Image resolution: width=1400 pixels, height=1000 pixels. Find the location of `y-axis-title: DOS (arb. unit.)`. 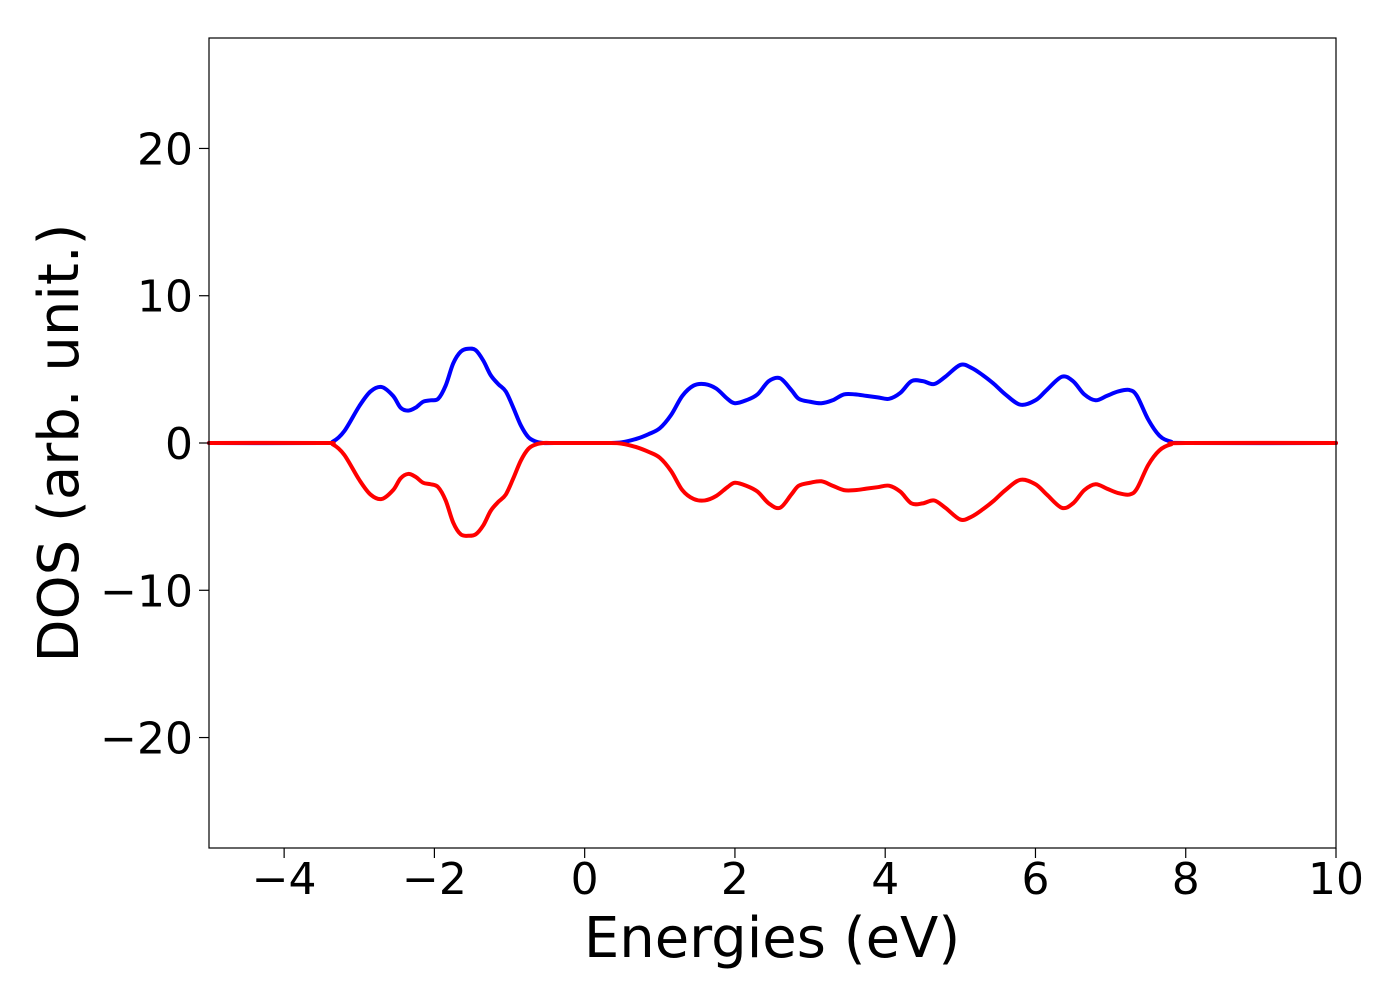

y-axis-title: DOS (arb. unit.) is located at coordinates (59, 442).